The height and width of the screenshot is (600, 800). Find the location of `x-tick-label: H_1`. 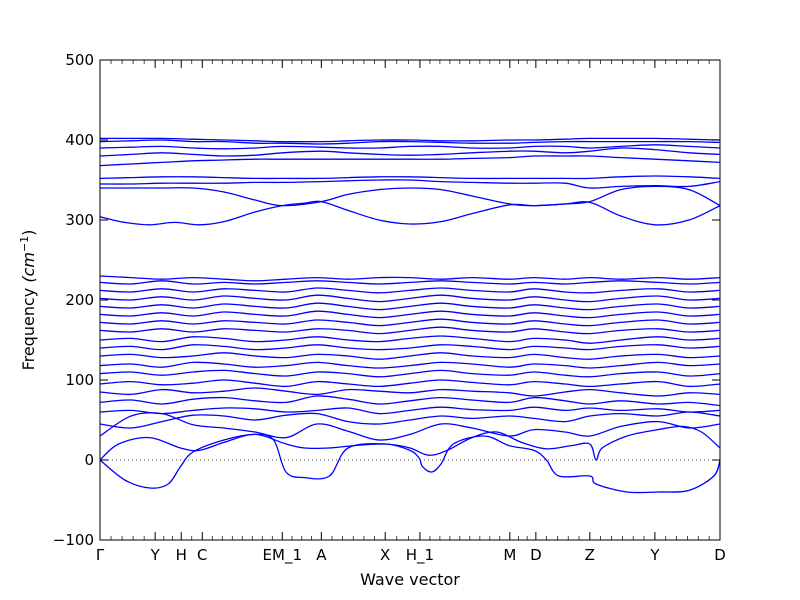

x-tick-label: H_1 is located at coordinates (420, 555).